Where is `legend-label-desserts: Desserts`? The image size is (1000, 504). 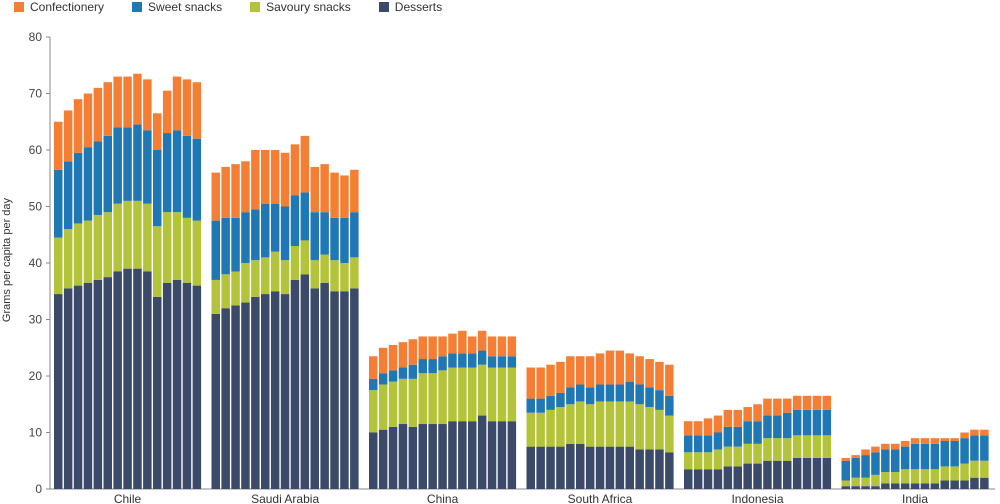
legend-label-desserts: Desserts is located at coordinates (418, 7).